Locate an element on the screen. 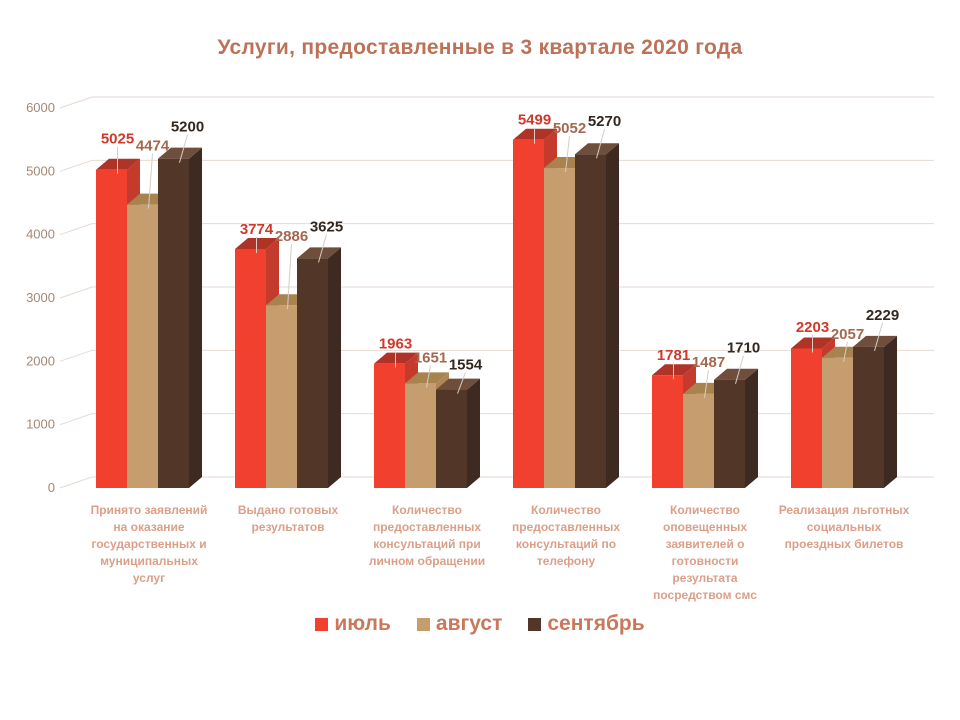 The width and height of the screenshot is (960, 720). legend-item: август is located at coordinates (459, 624).